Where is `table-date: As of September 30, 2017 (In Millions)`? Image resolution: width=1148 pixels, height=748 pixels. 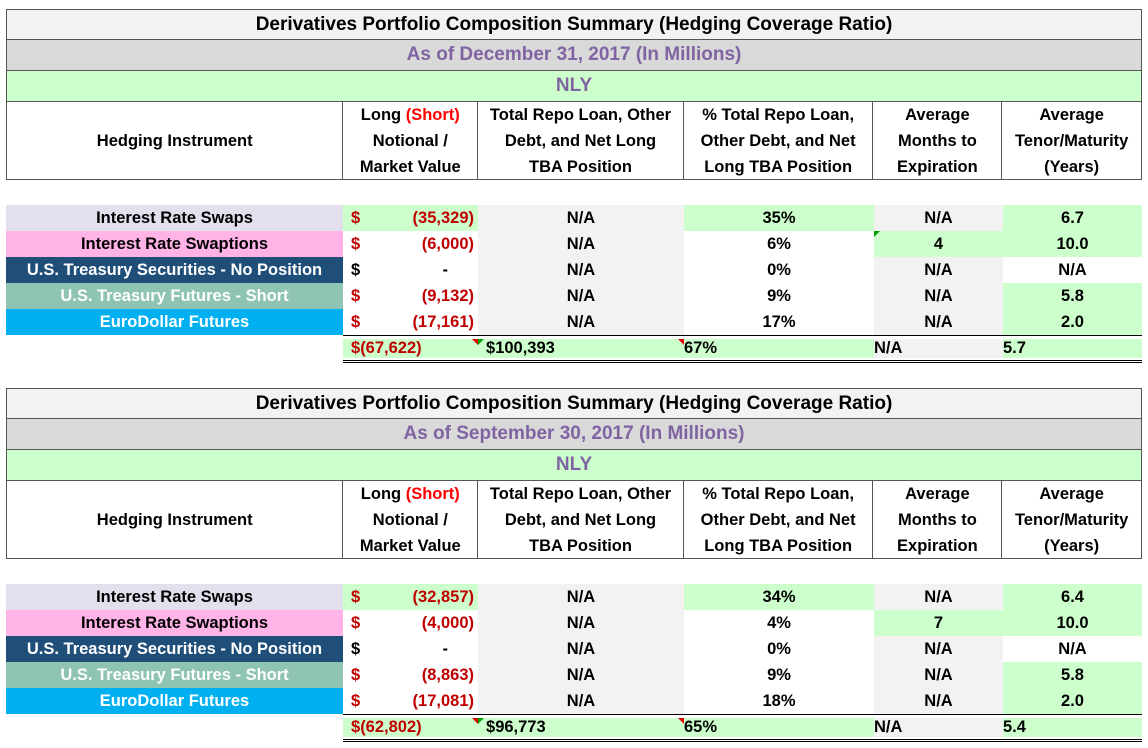 table-date: As of September 30, 2017 (In Millions) is located at coordinates (574, 434).